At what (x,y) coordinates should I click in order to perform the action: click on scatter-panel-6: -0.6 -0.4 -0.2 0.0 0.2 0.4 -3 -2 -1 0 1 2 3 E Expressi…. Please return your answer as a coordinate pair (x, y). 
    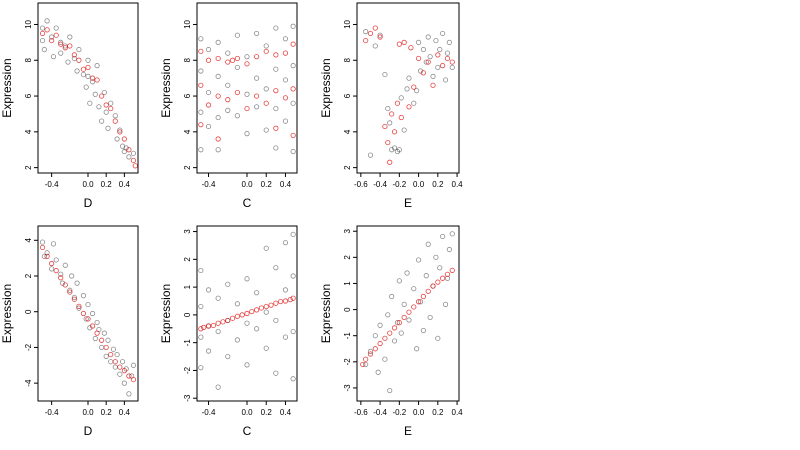
    Looking at the image, I should click on (391, 331).